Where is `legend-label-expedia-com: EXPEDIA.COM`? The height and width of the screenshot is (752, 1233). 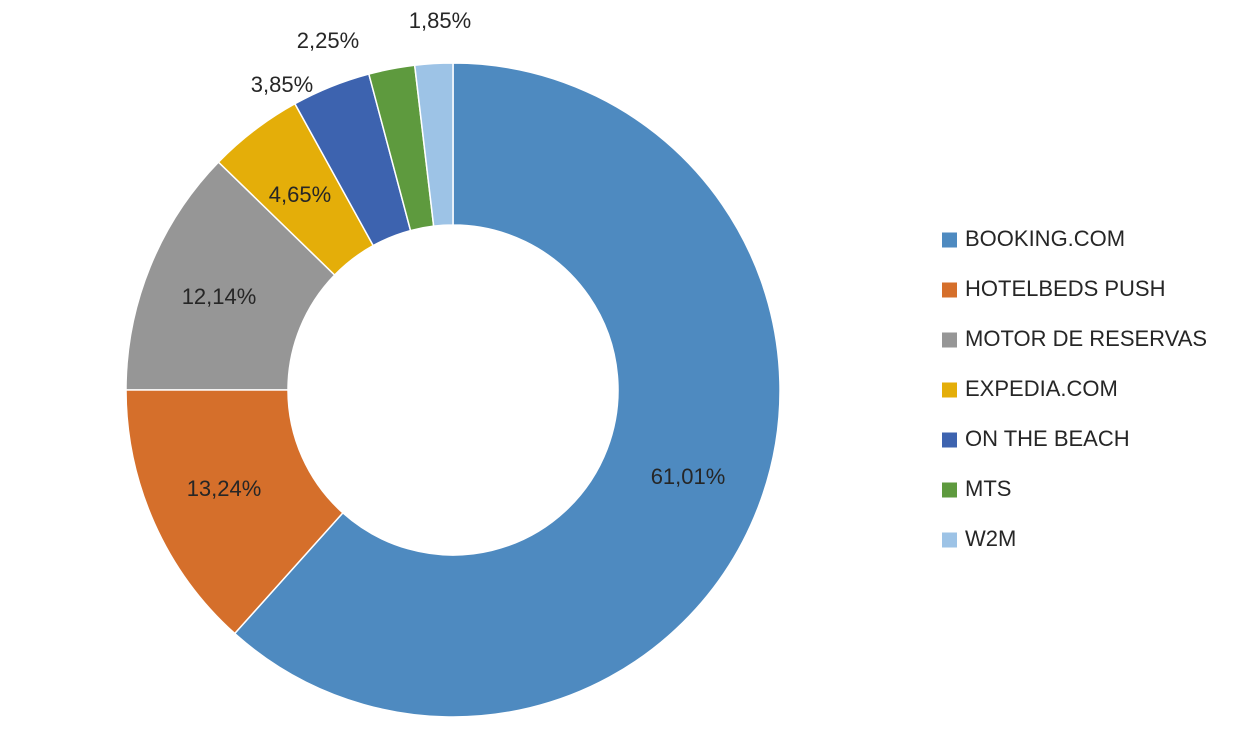 legend-label-expedia-com: EXPEDIA.COM is located at coordinates (1041, 388).